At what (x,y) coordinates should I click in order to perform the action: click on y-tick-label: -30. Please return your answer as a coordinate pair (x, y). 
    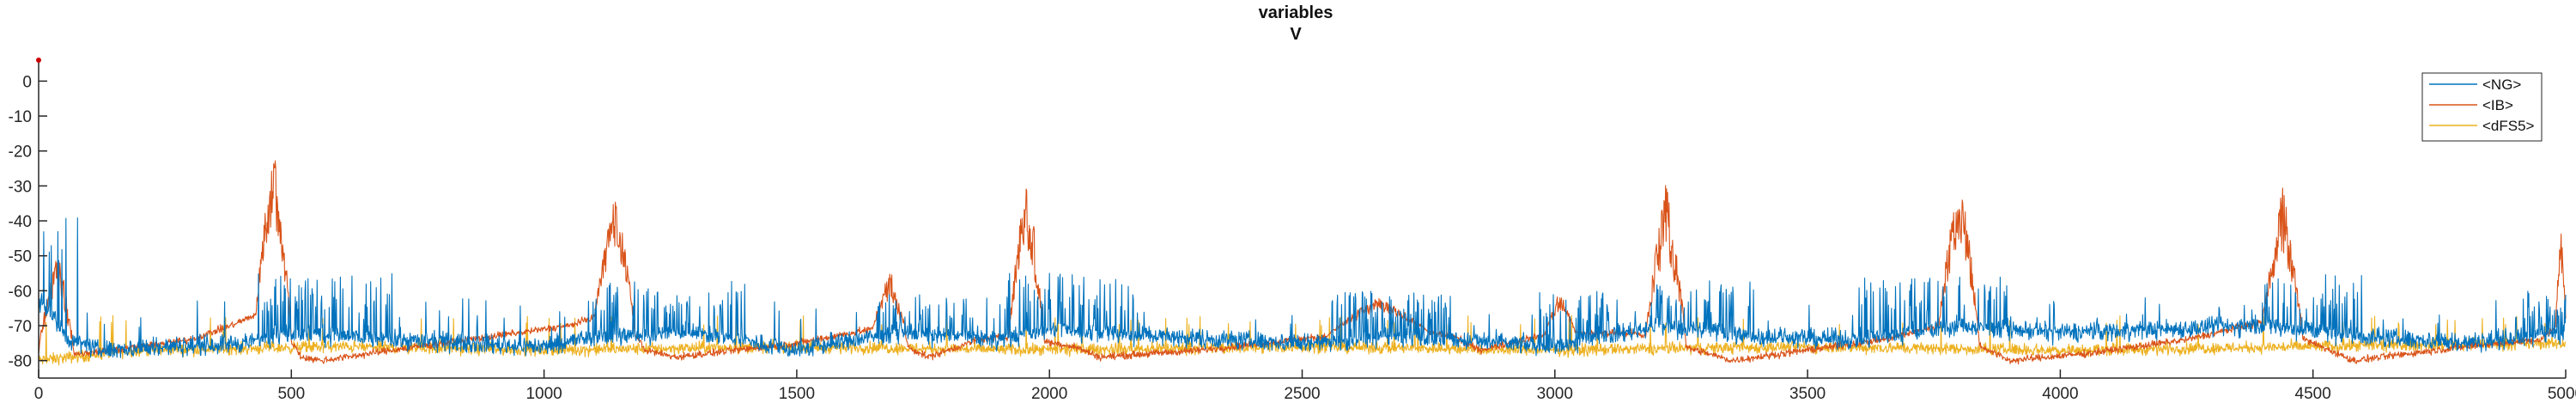
    Looking at the image, I should click on (21, 187).